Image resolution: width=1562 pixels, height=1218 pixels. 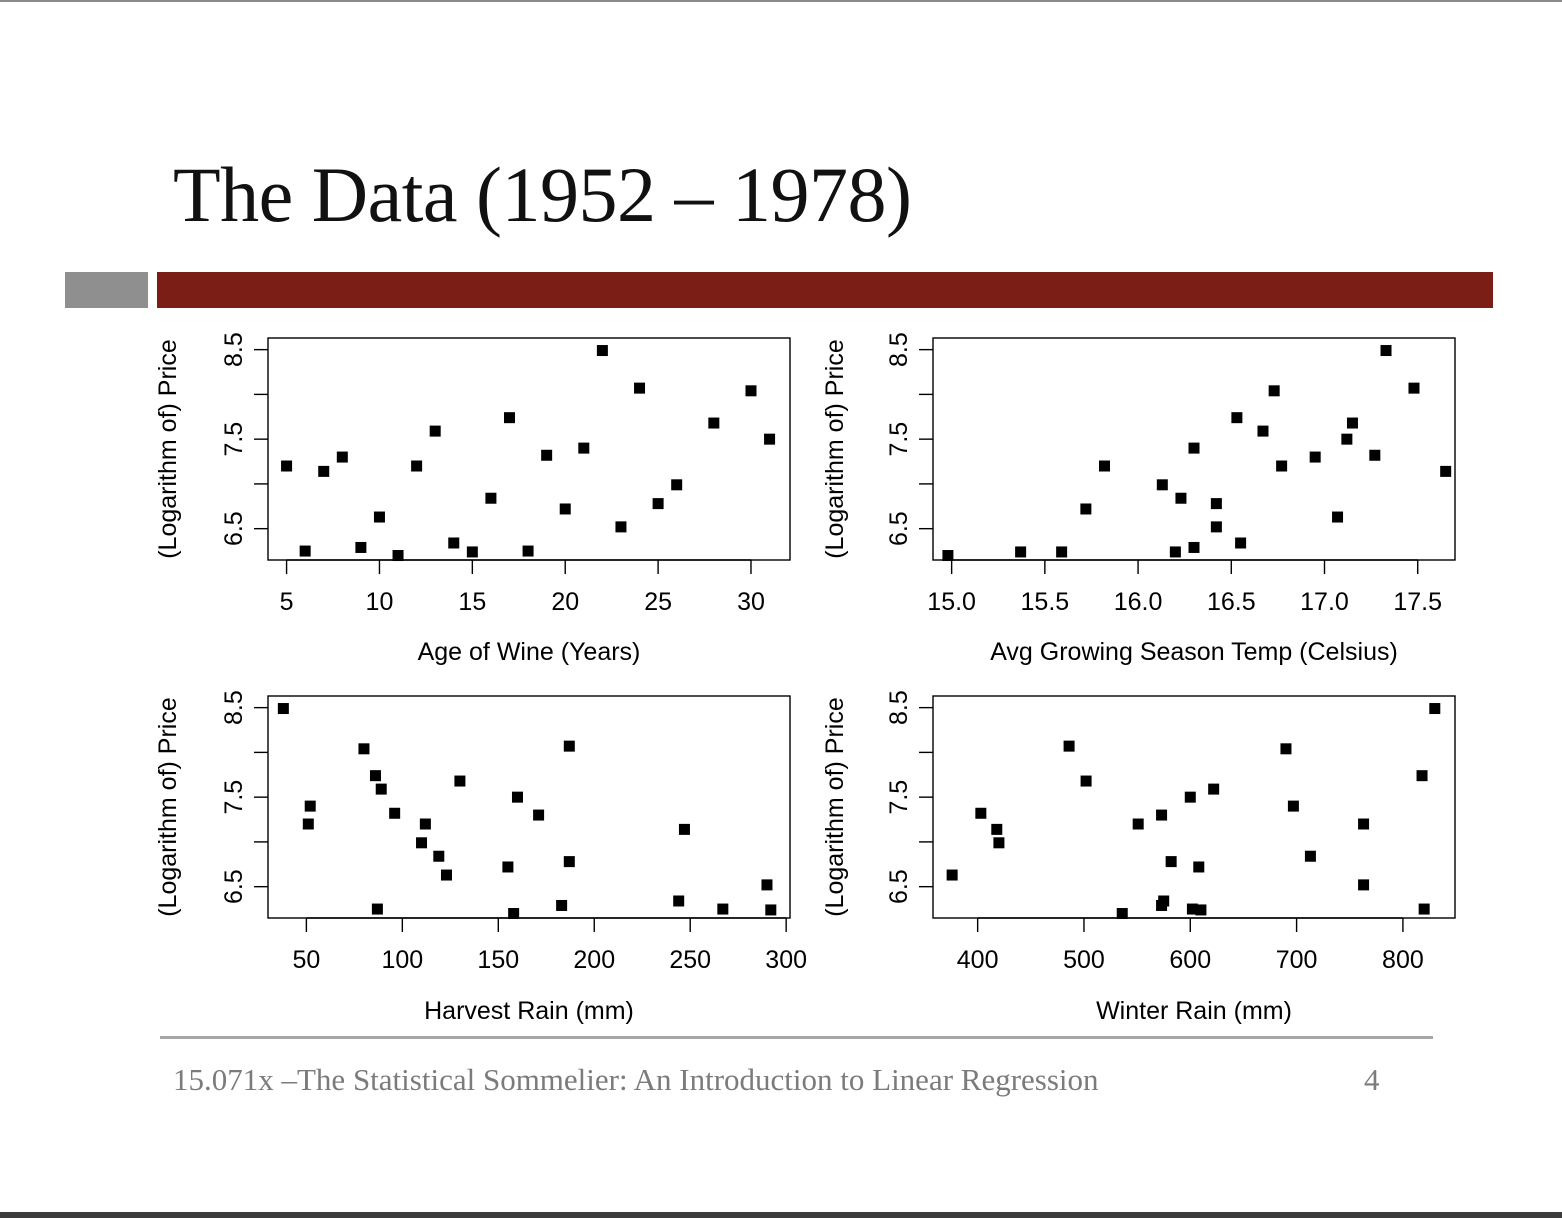 I want to click on x-tick-label: 15, so click(x=472, y=602).